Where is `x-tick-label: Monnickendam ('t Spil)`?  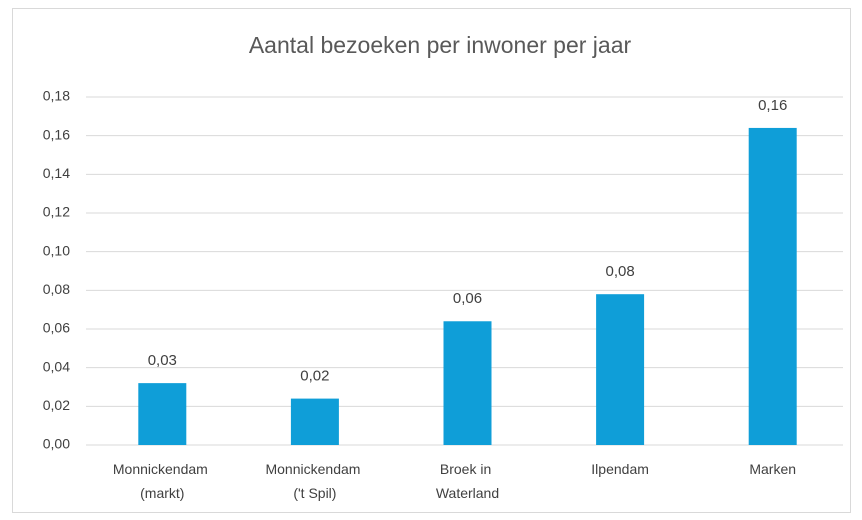
x-tick-label: Monnickendam ('t Spil) is located at coordinates (314, 481).